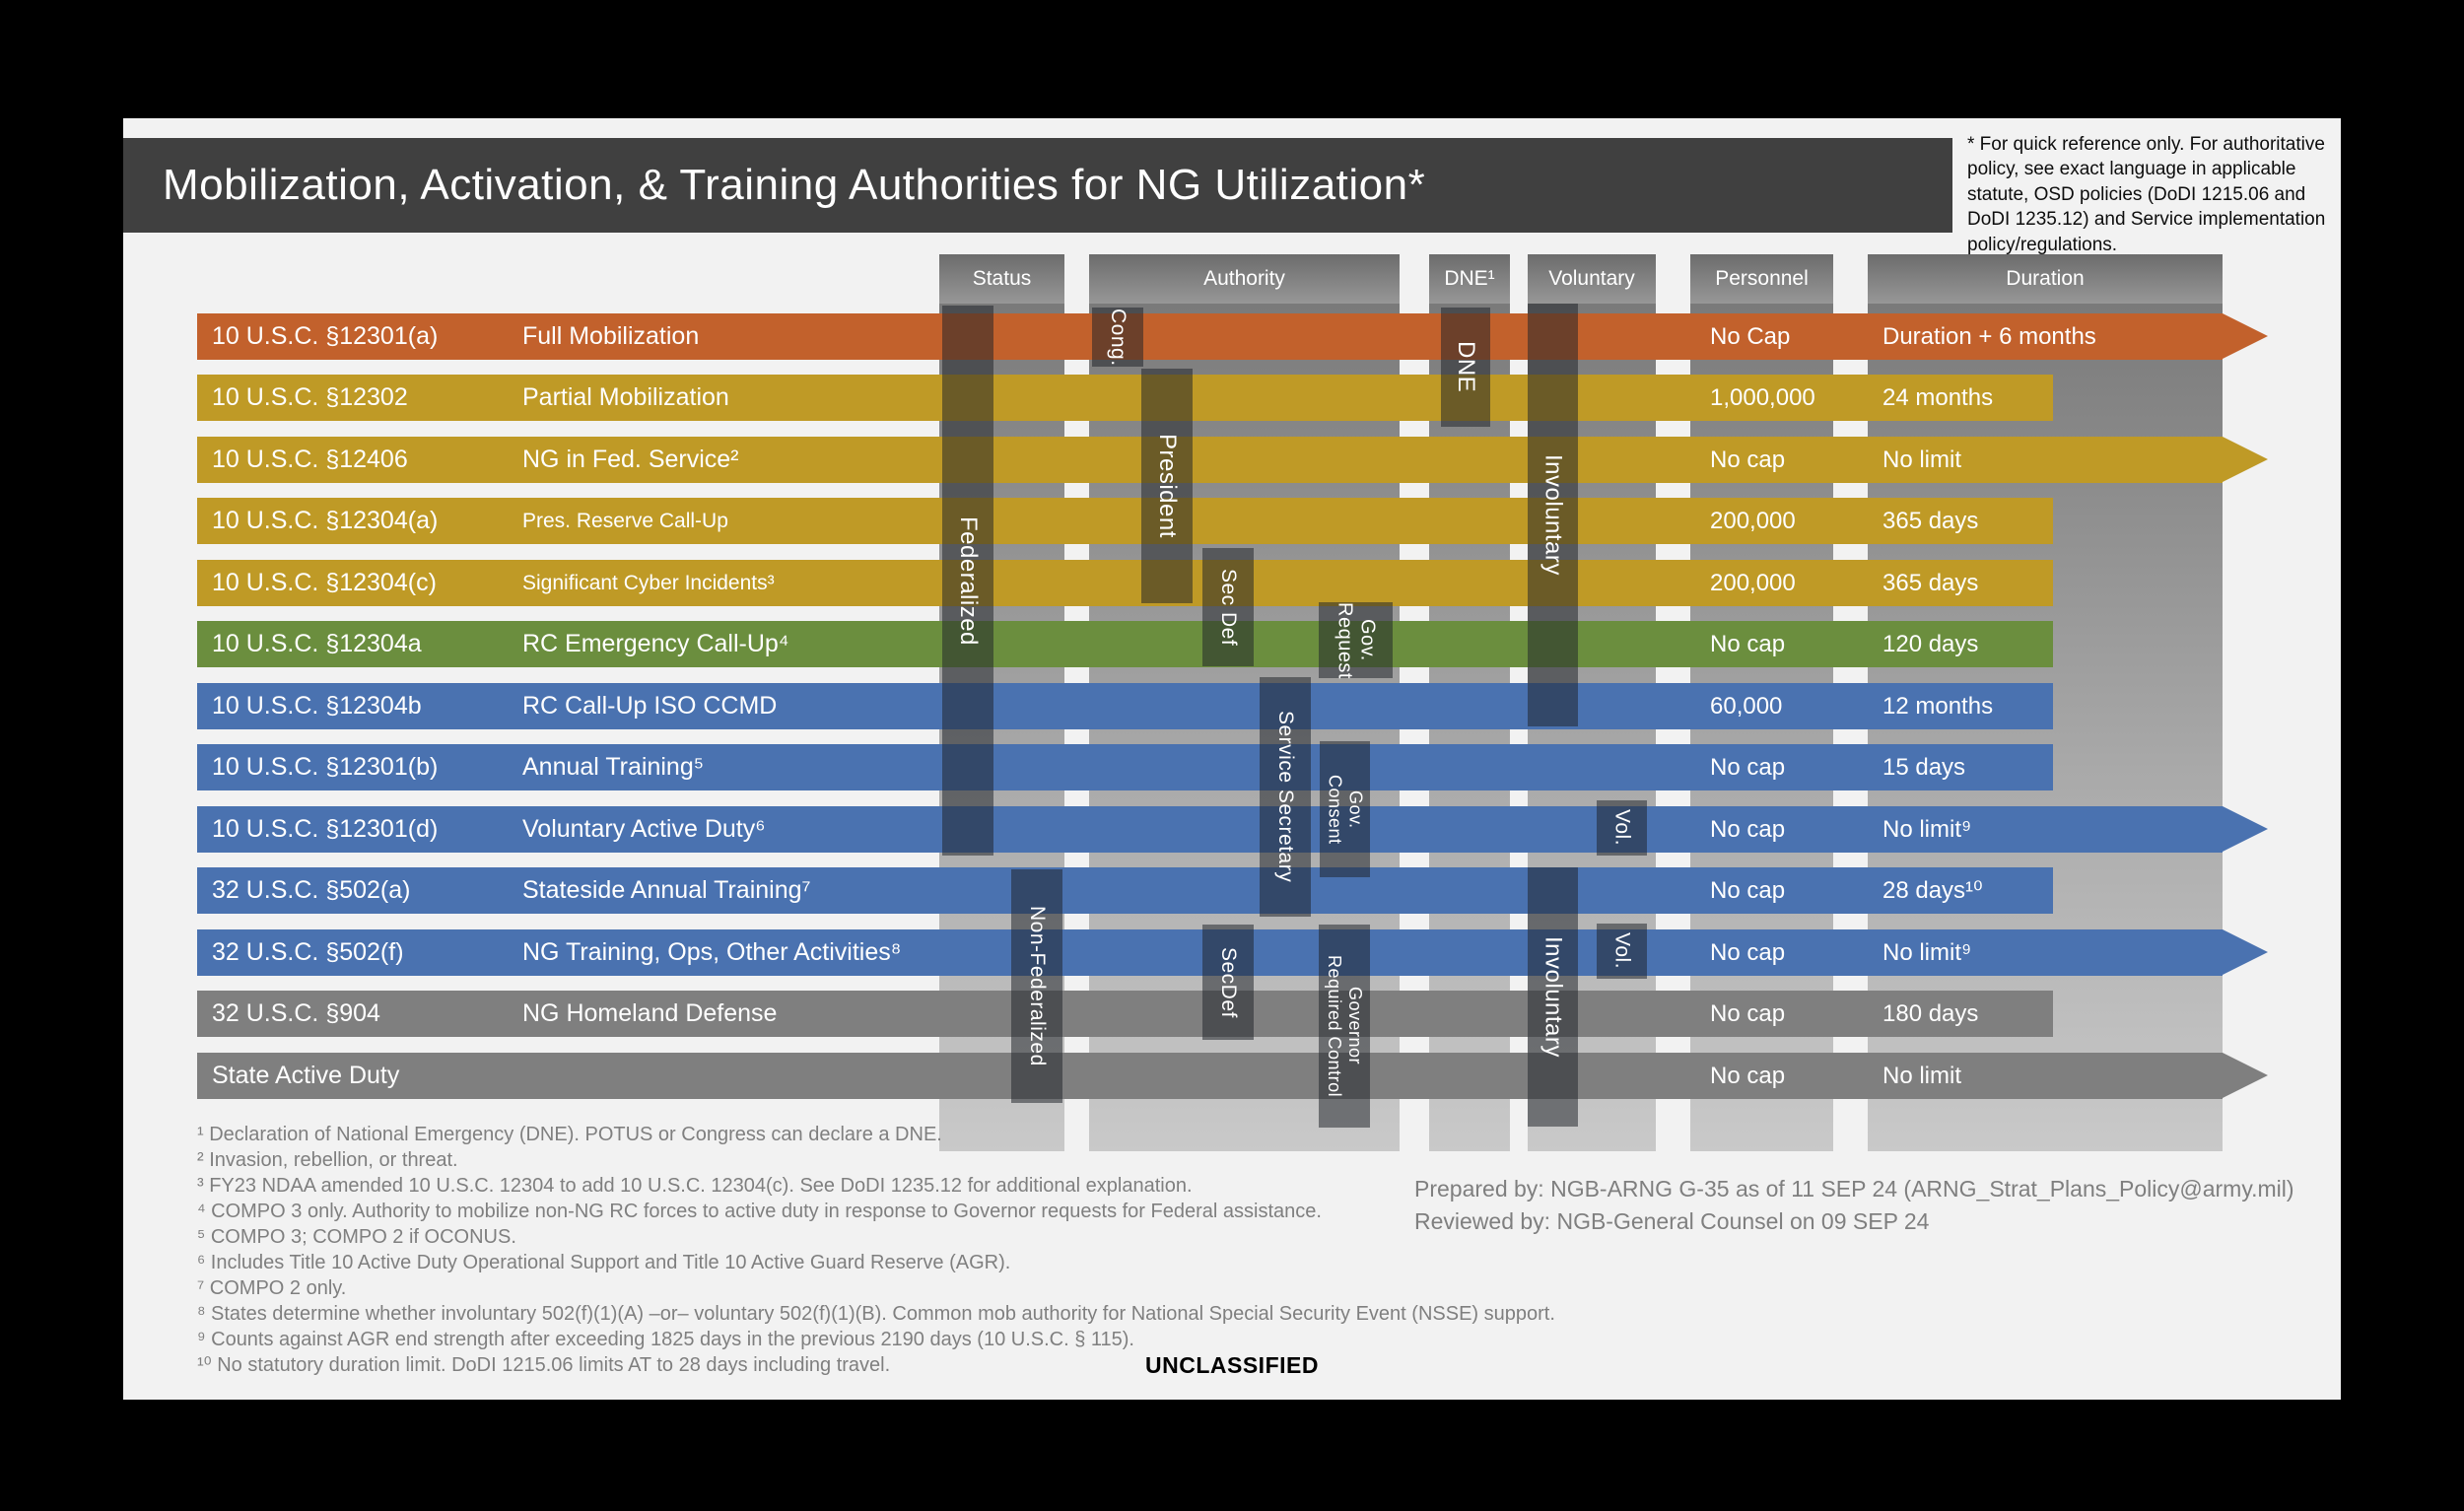  I want to click on column-header-voluntary: Voluntary, so click(1592, 279).